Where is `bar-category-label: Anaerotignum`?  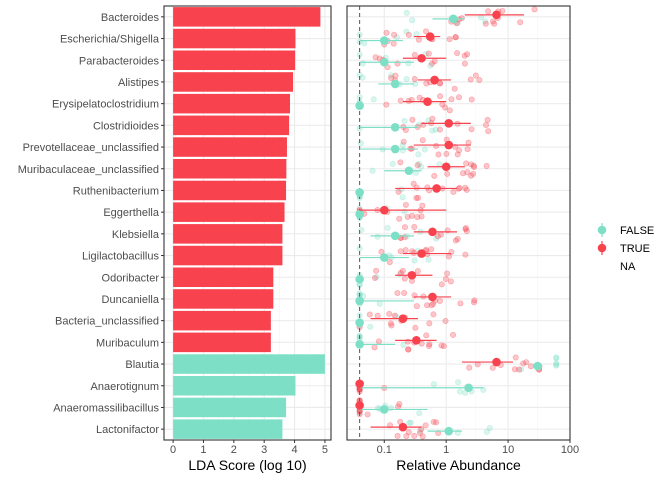
bar-category-label: Anaerotignum is located at coordinates (125, 387).